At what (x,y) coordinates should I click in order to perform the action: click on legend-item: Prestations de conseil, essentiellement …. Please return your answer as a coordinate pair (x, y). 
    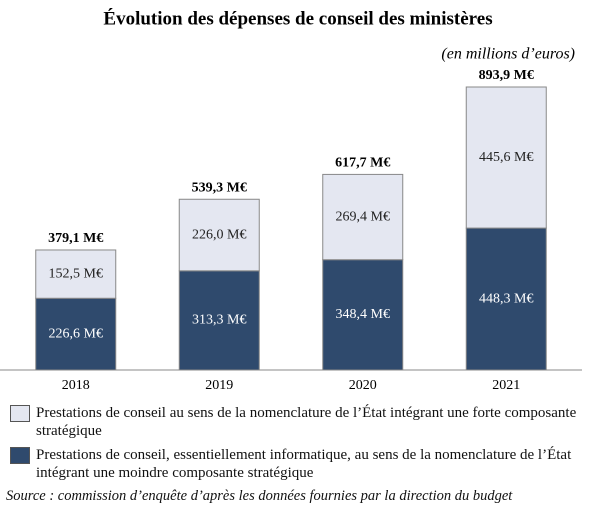
    Looking at the image, I should click on (300, 464).